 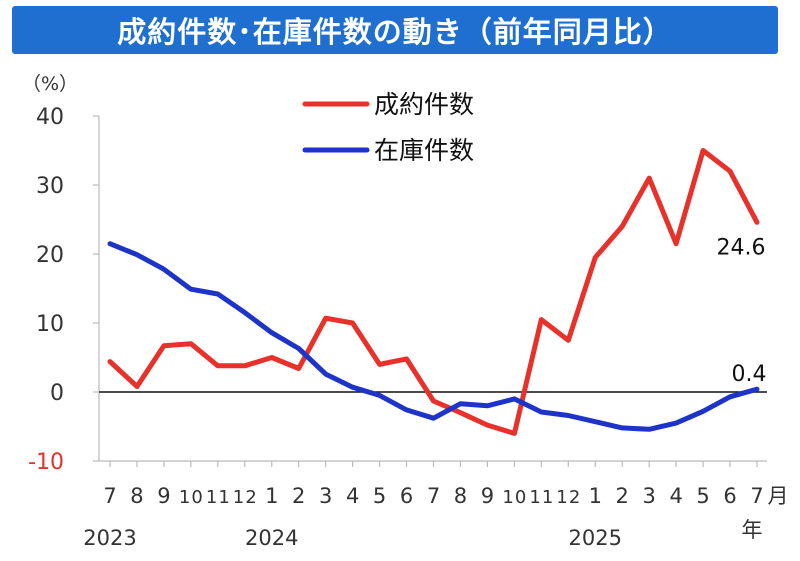 I want to click on chart-title: 成約件数･在庫件数の動き（前年同月比）, so click(x=395, y=32).